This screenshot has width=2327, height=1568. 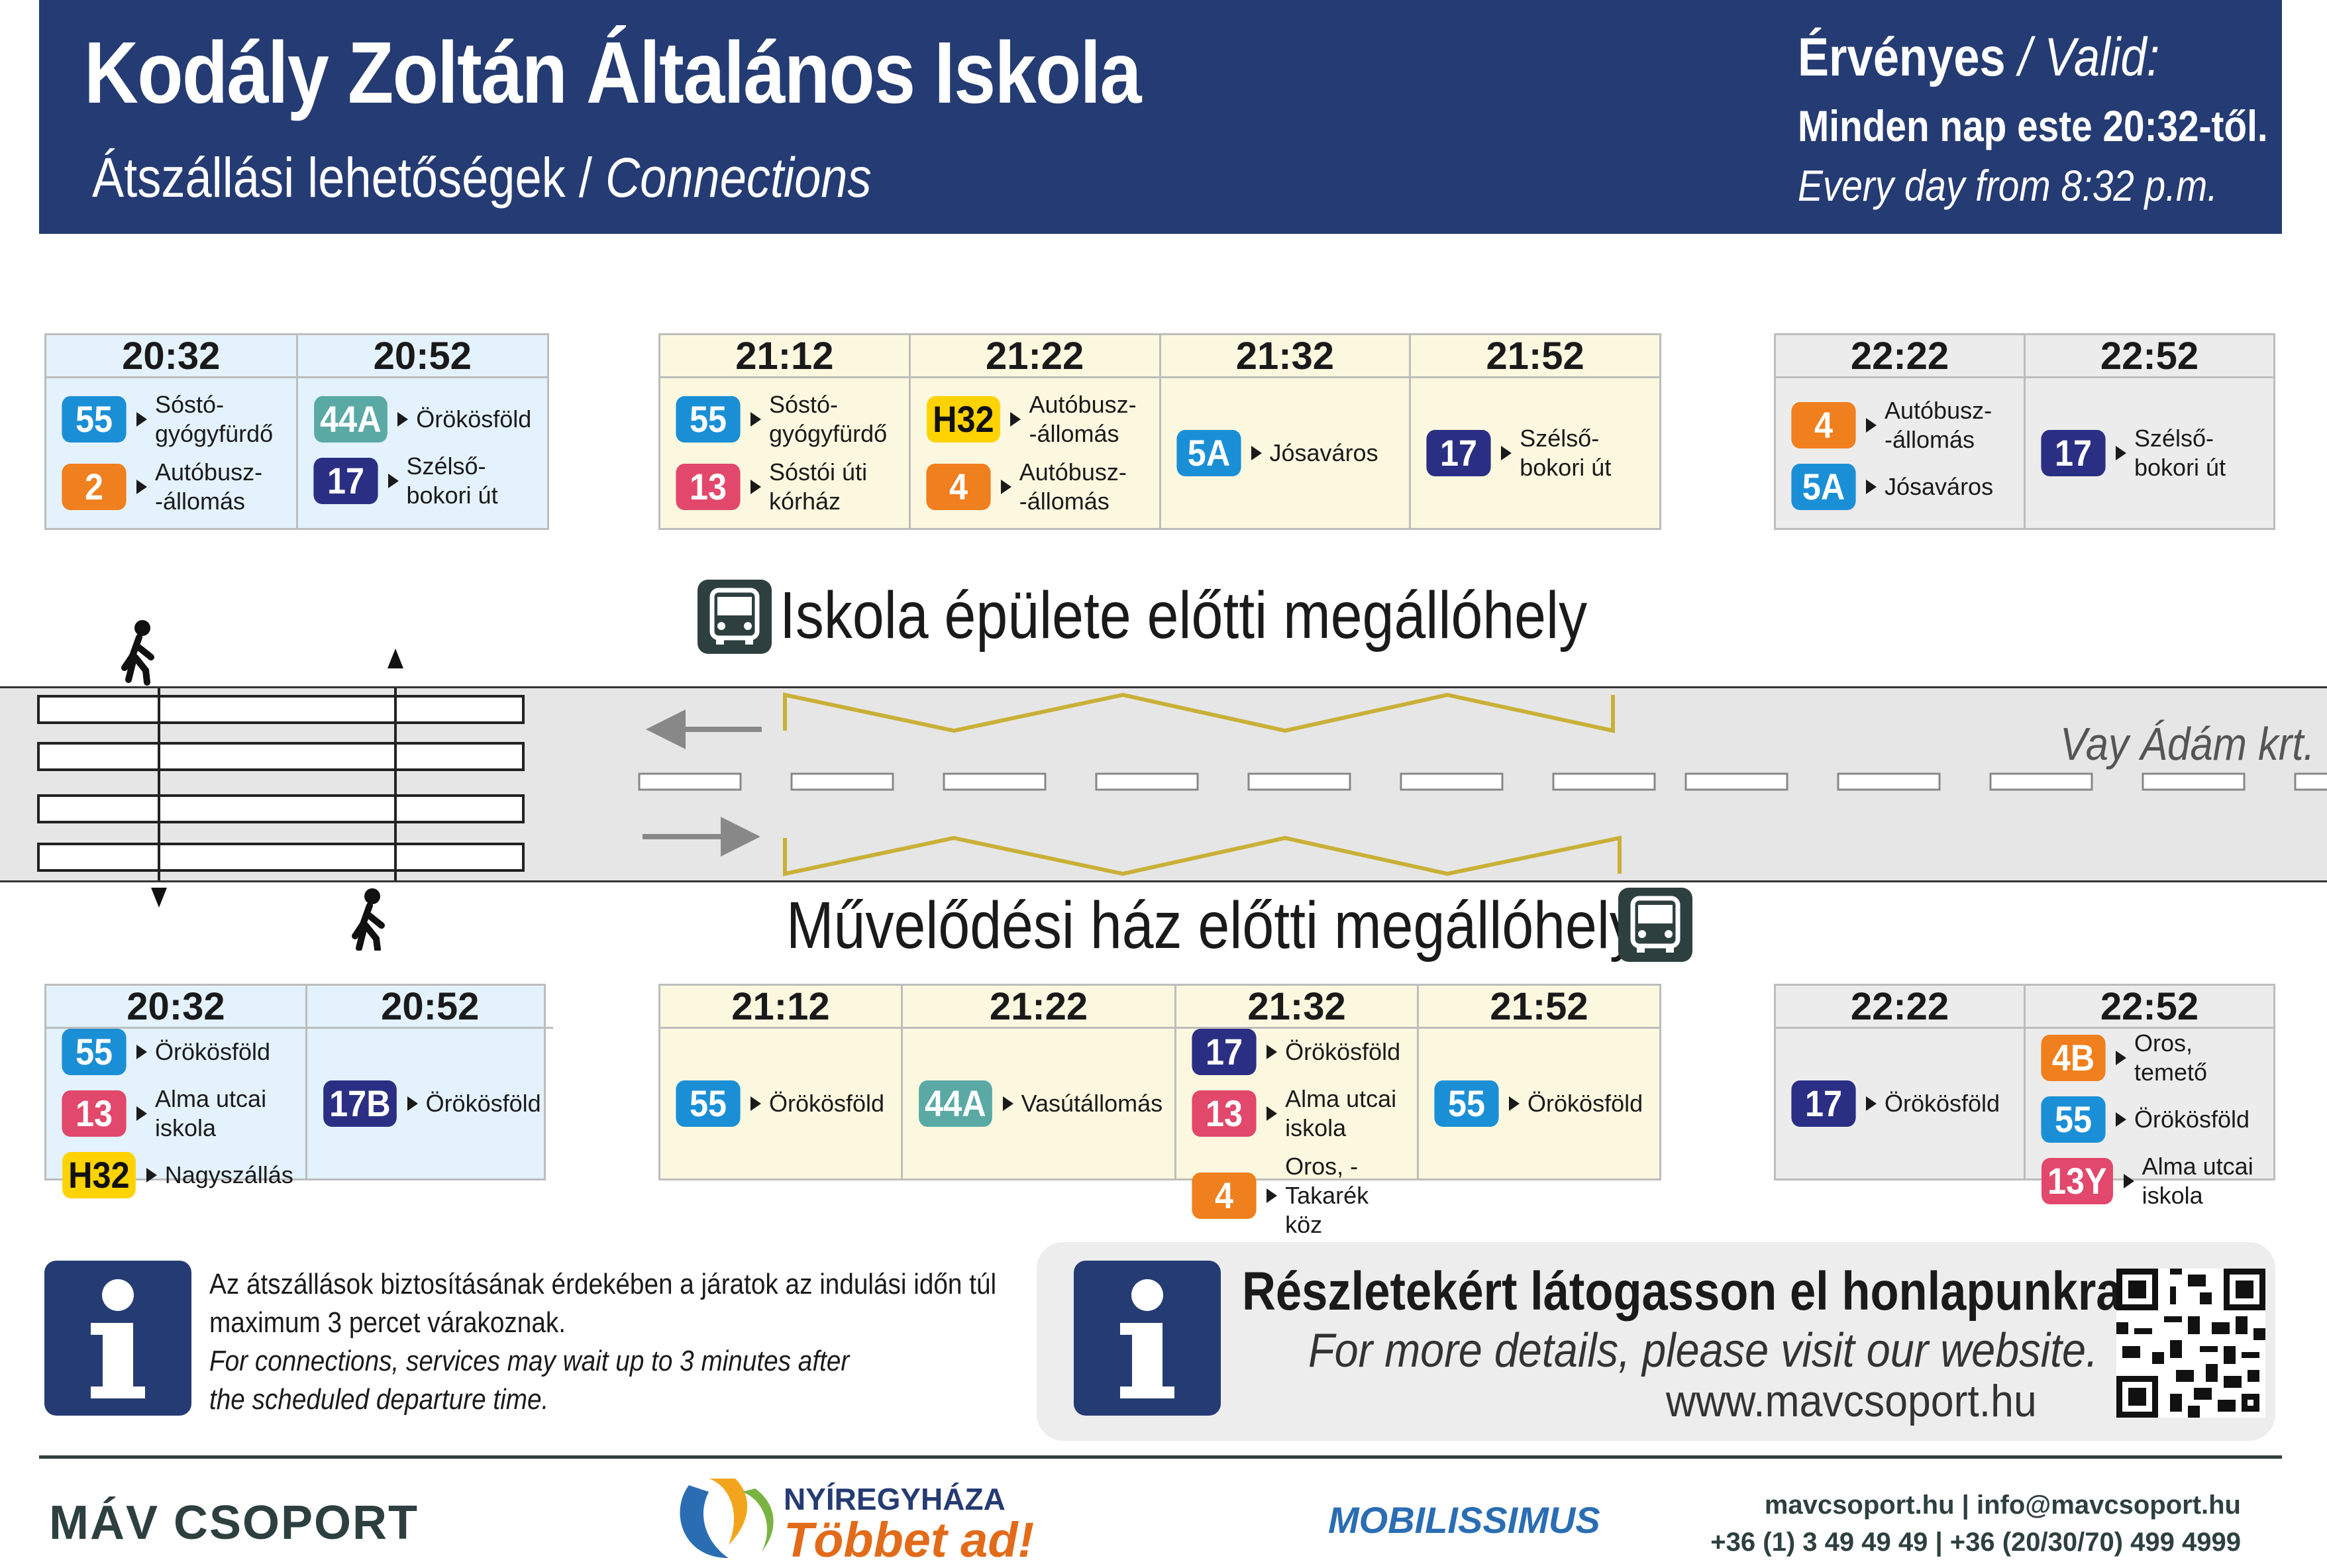 I want to click on subtitle-hu: Átszállási lehetőségek /, so click(x=348, y=177).